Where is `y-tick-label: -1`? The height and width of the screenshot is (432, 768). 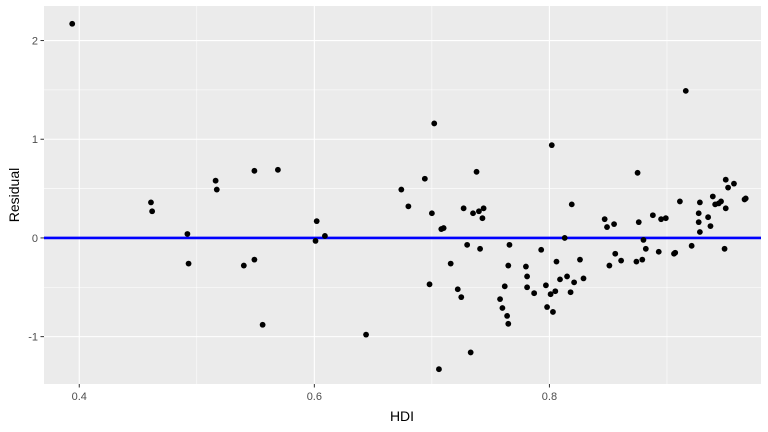
y-tick-label: -1 is located at coordinates (33, 338).